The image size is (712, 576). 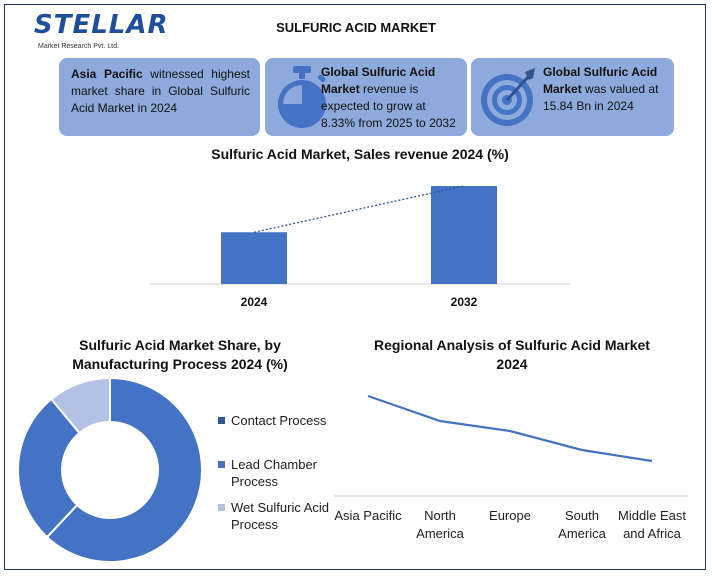 I want to click on stopwatch-icon, so click(x=302, y=97).